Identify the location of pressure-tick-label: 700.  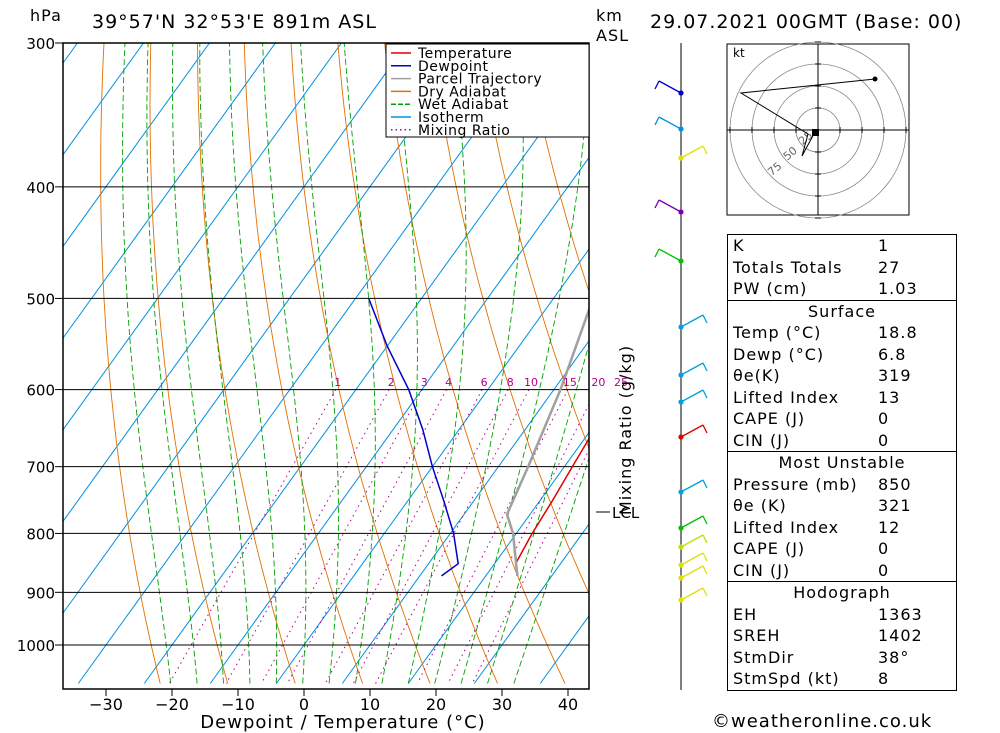
(40, 468).